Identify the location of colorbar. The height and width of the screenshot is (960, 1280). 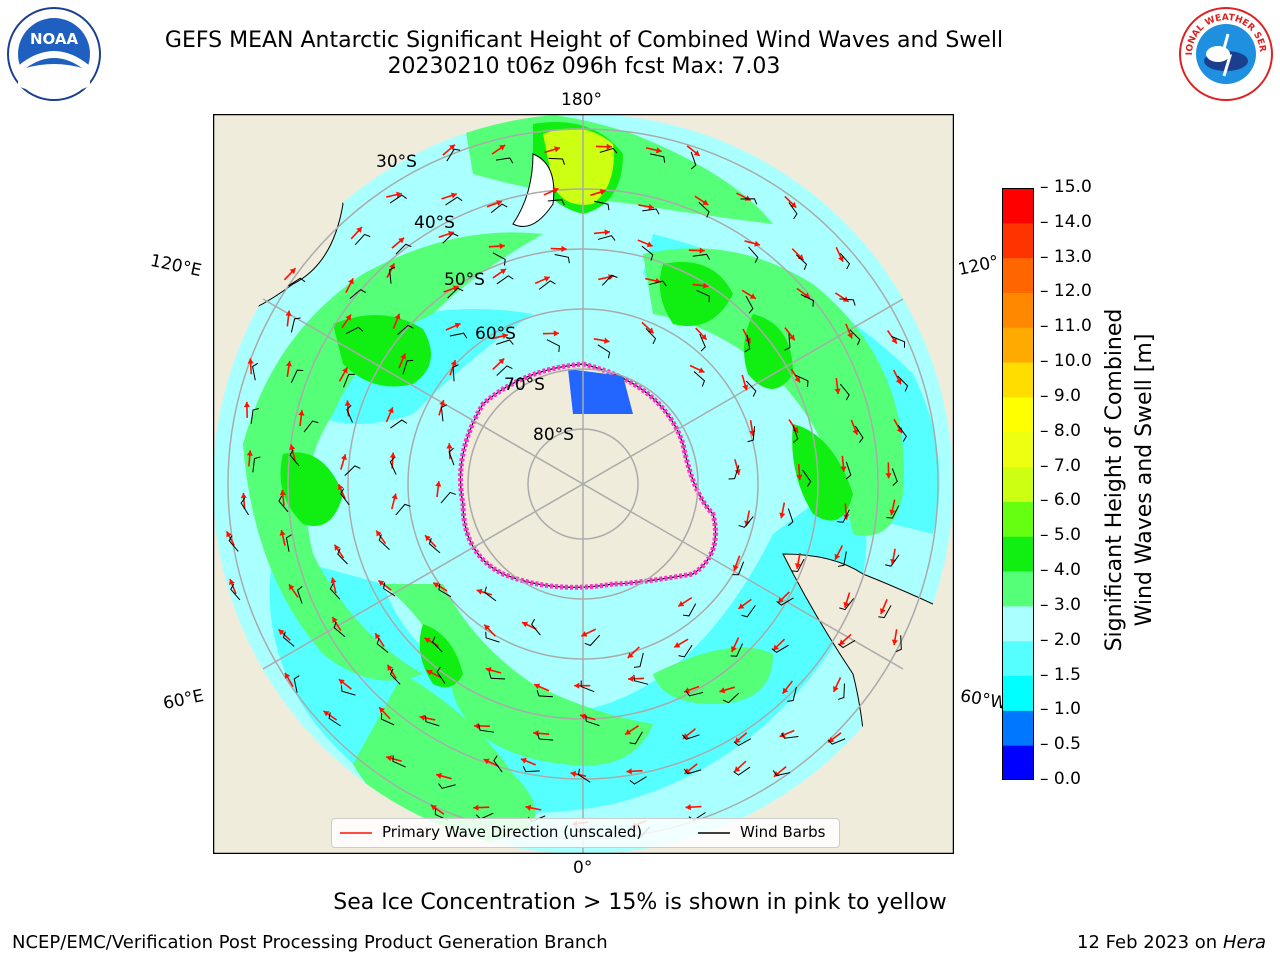
(1018, 484).